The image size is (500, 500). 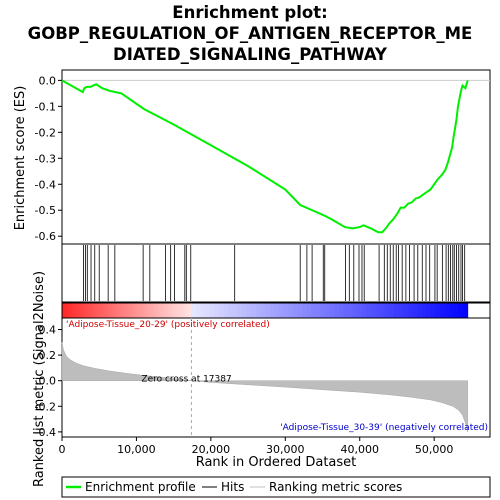 I want to click on x-axis-title: Rank in Ordered Dataset, so click(x=276, y=462).